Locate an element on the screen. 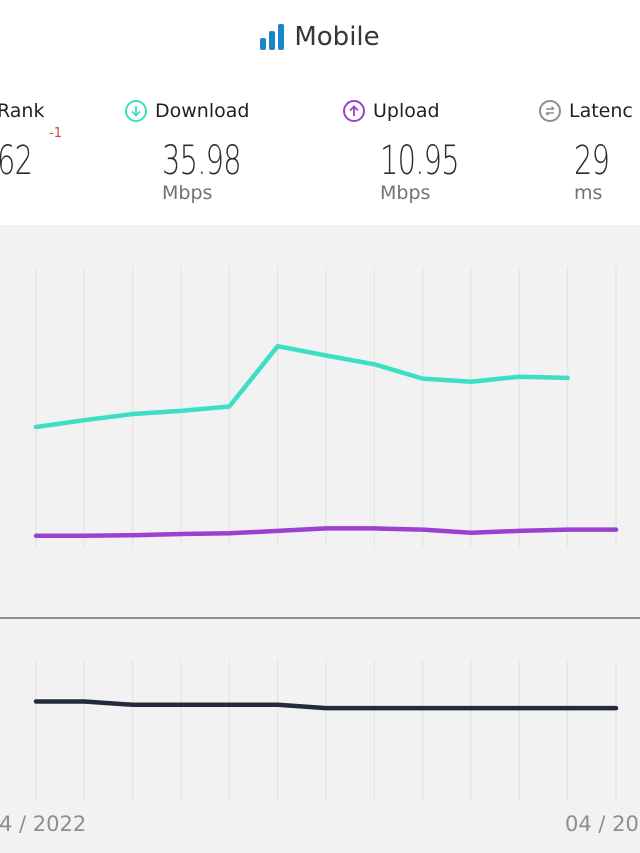  arrow-up-circle-icon is located at coordinates (354, 111).